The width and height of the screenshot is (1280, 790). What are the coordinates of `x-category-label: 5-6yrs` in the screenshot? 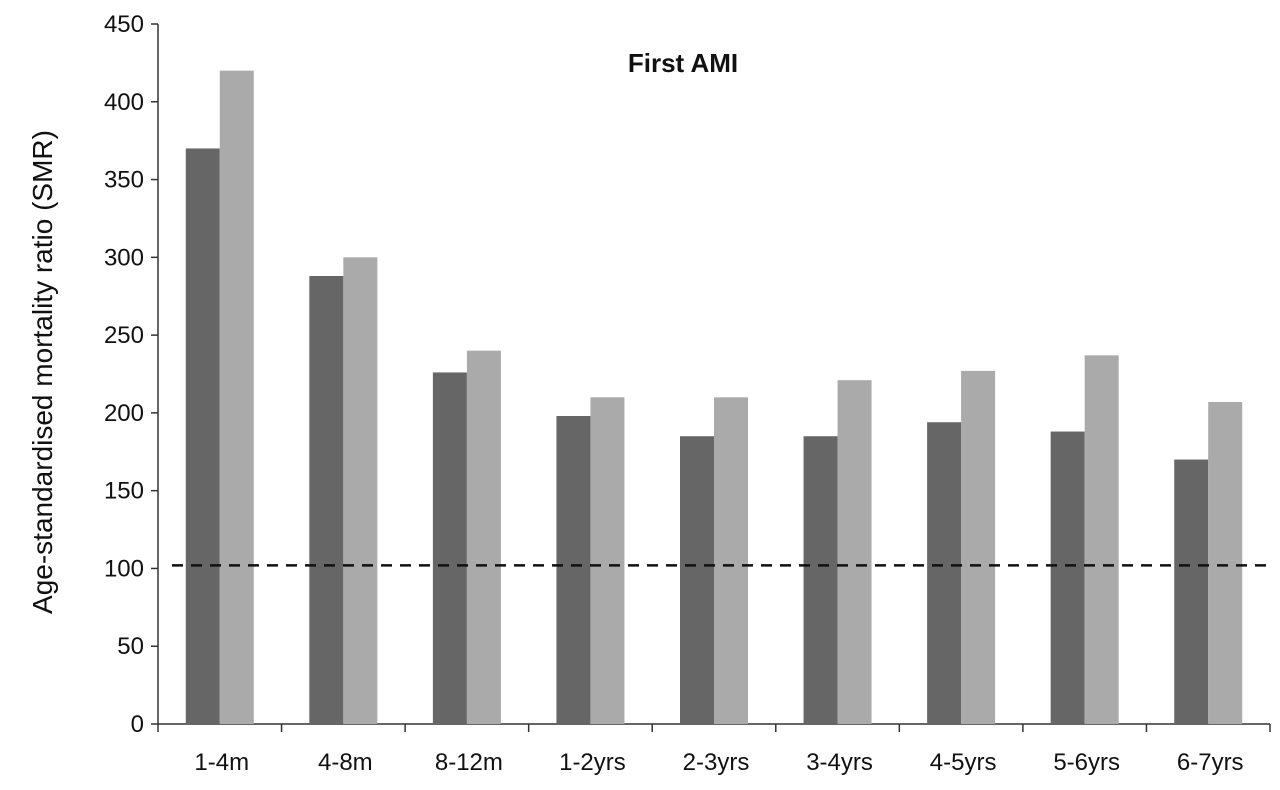 It's located at (1086, 762).